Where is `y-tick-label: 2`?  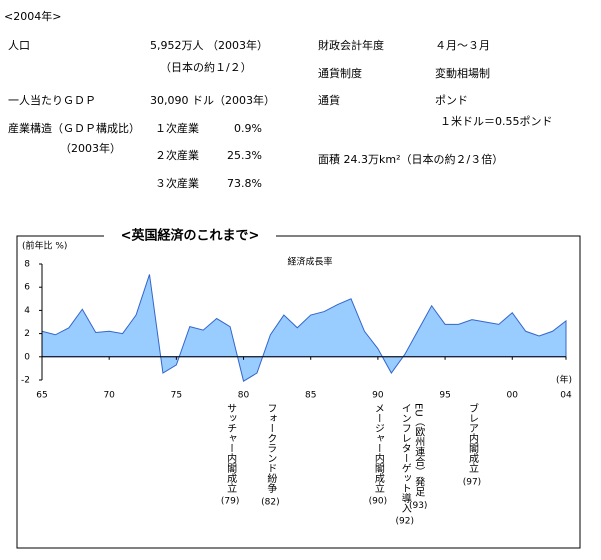
y-tick-label: 2 is located at coordinates (27, 334).